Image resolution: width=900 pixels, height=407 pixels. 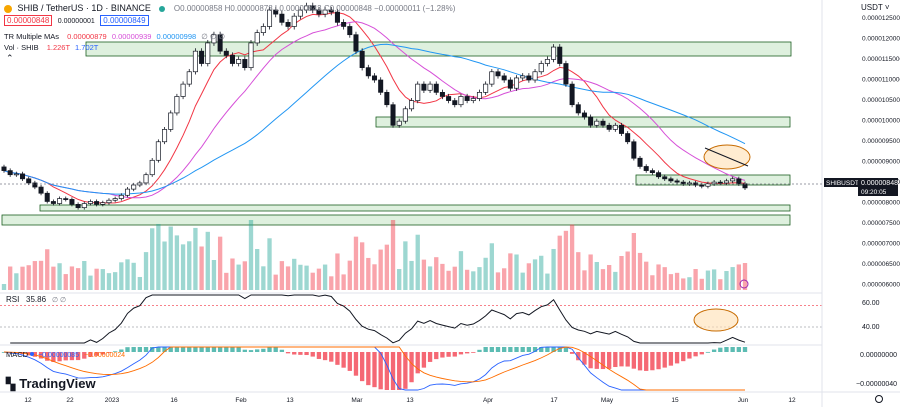 What do you see at coordinates (744, 284) in the screenshot?
I see `volume-alert-icon` at bounding box center [744, 284].